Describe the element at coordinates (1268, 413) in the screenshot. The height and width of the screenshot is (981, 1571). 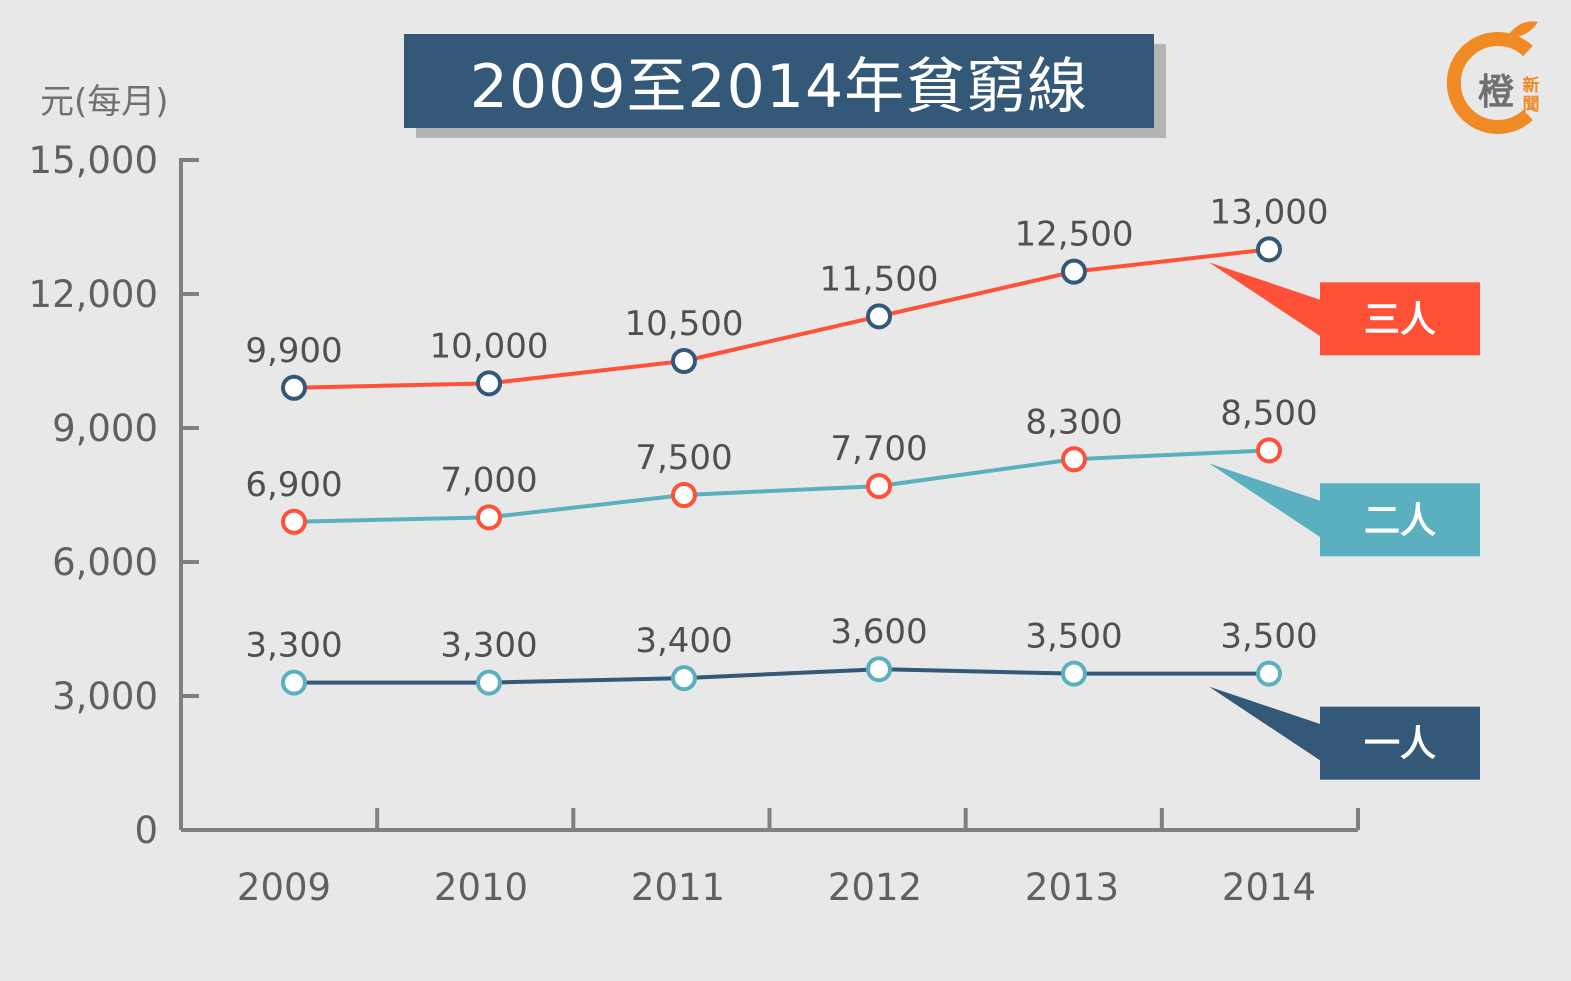
I see `data-label: 8,500` at that location.